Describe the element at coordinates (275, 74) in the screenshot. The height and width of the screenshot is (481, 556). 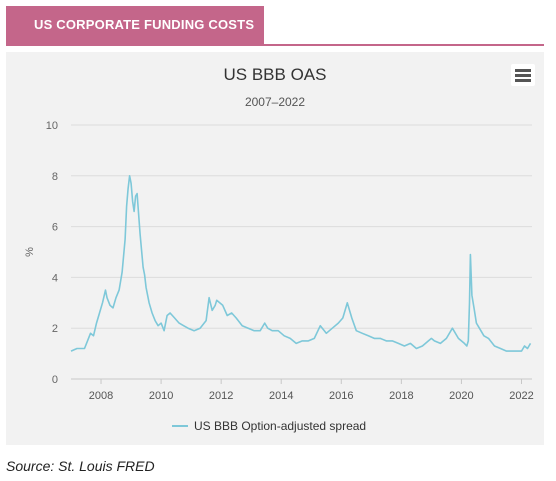
I see `chart-title: US BBB OAS` at that location.